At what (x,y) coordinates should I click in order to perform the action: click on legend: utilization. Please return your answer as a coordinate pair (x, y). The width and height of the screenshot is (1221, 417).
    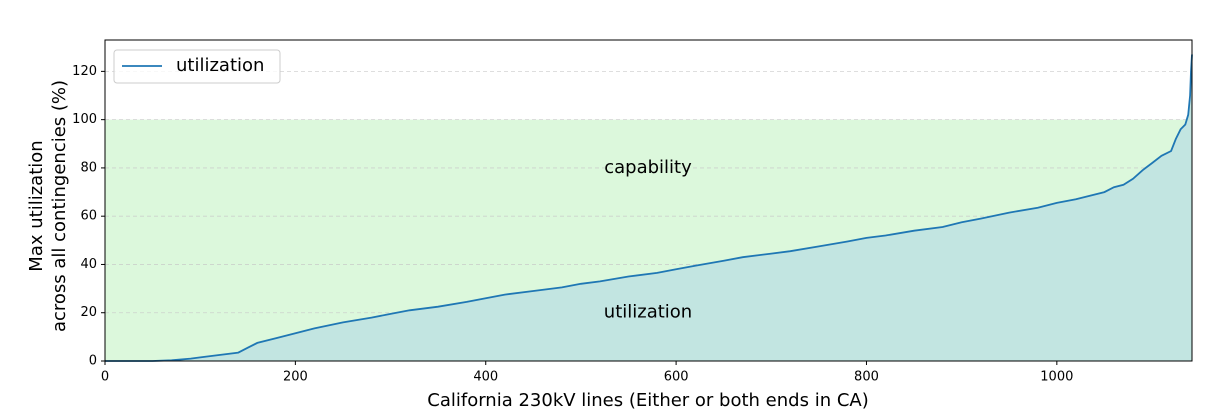
    Looking at the image, I should click on (197, 66).